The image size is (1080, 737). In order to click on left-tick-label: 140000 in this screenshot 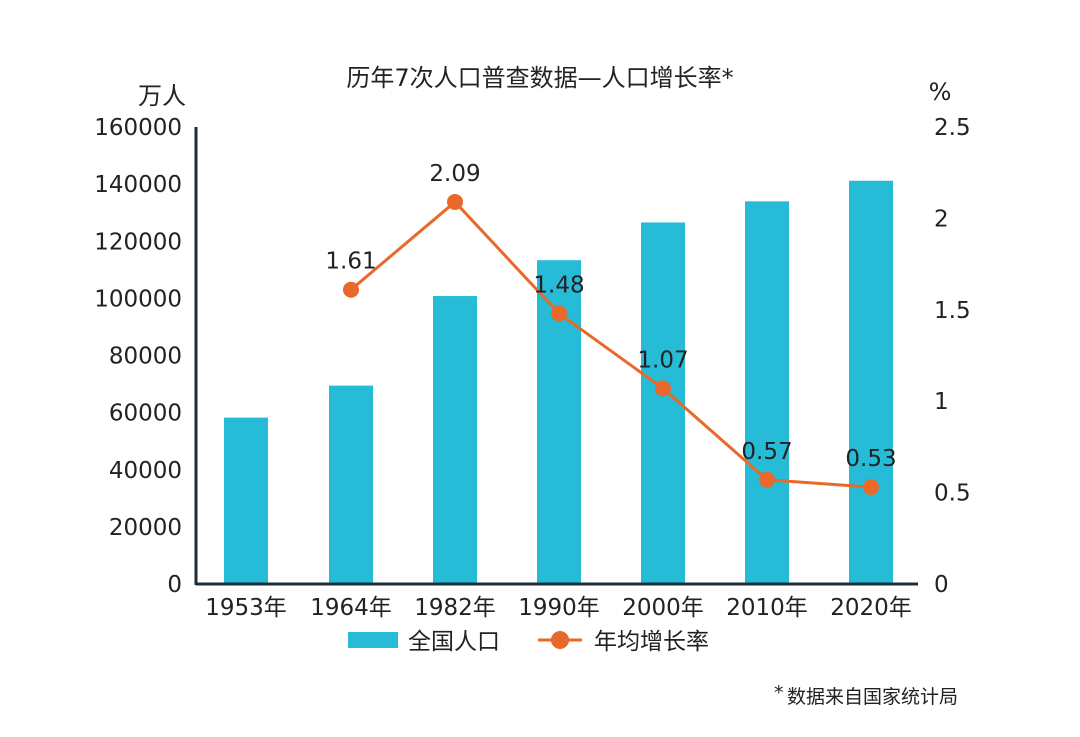, I will do `click(138, 185)`.